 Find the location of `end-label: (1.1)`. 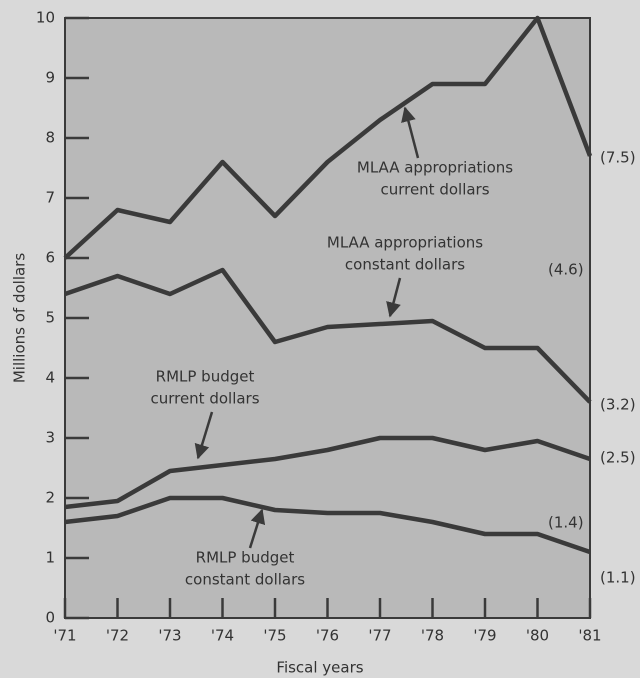

end-label: (1.1) is located at coordinates (618, 578).